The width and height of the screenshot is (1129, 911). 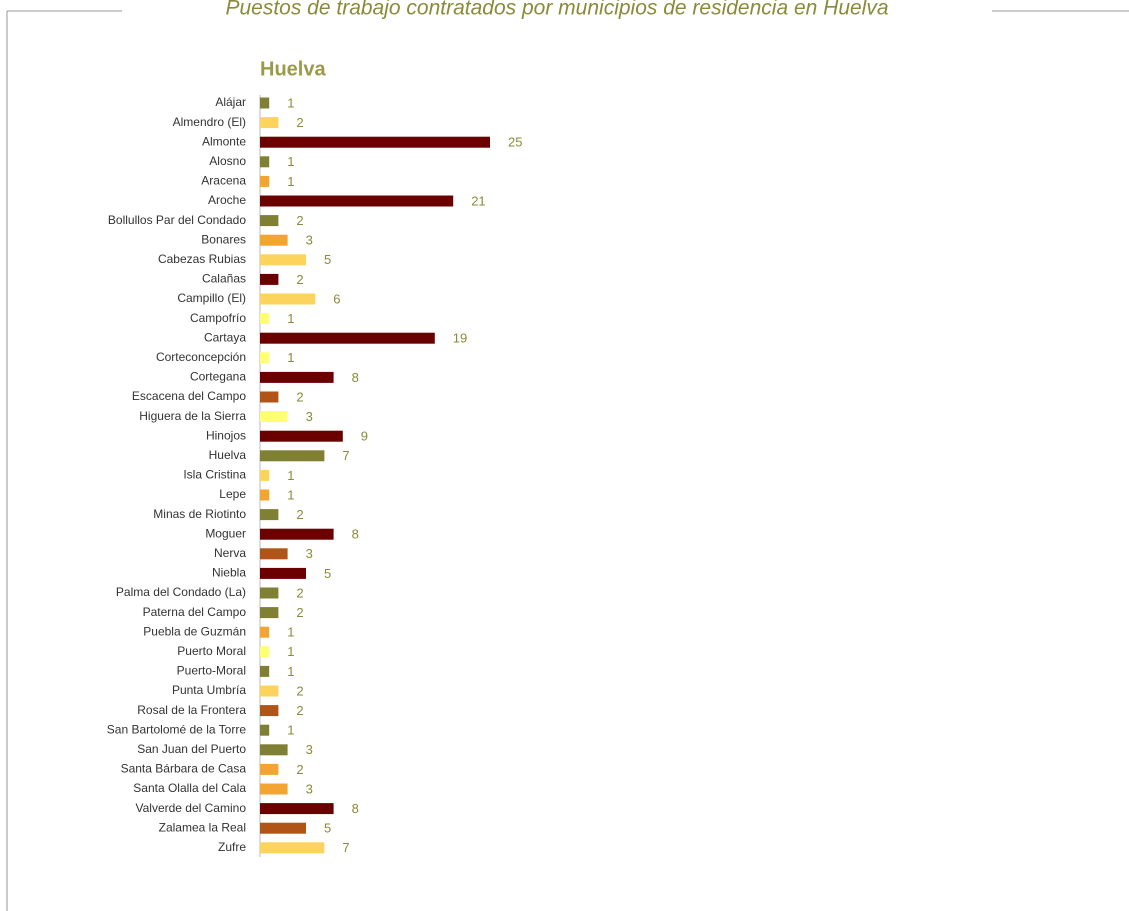 What do you see at coordinates (364, 436) in the screenshot?
I see `value-label: 9` at bounding box center [364, 436].